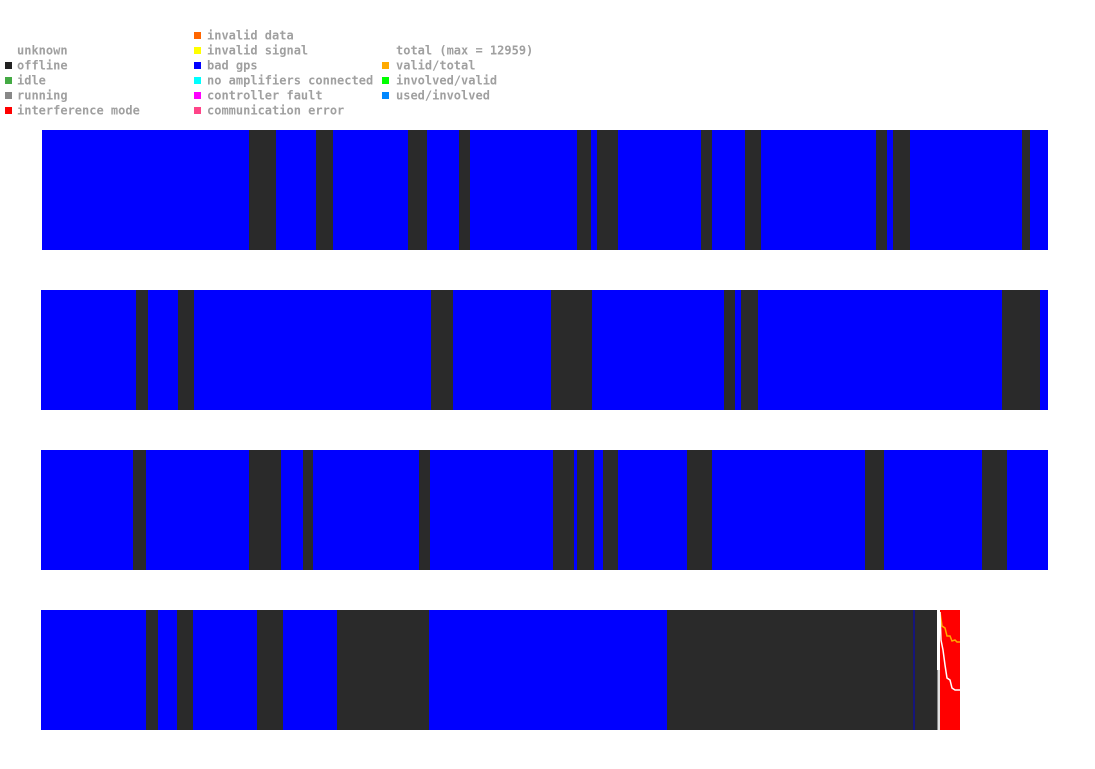  I want to click on legend-label: idle, so click(31, 81).